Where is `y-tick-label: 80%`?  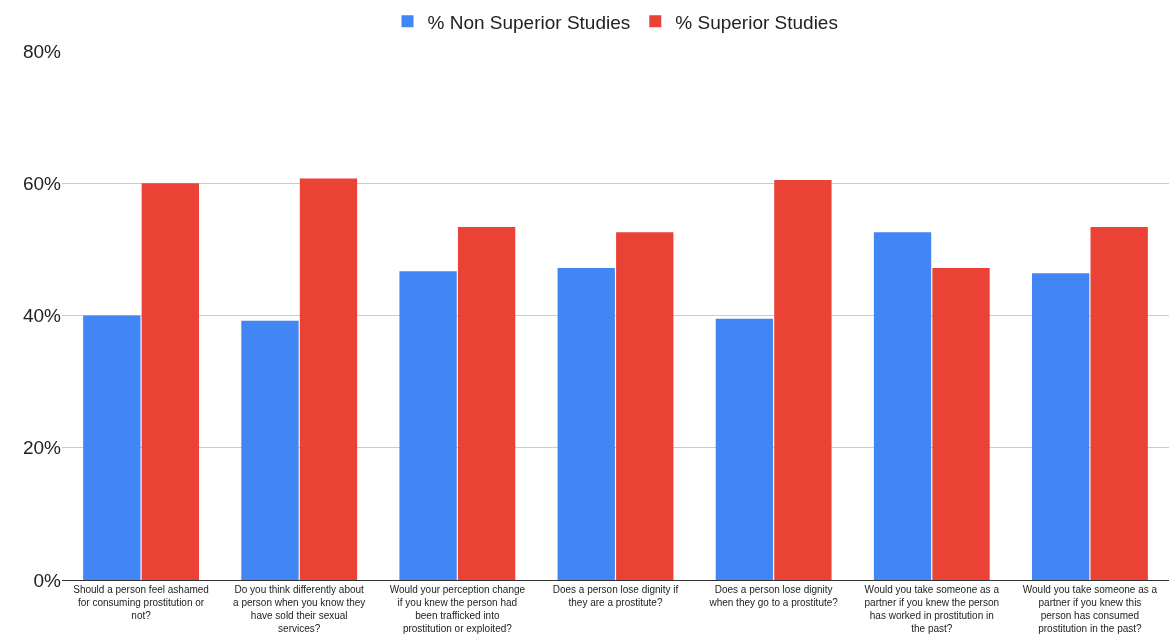 y-tick-label: 80% is located at coordinates (42, 51).